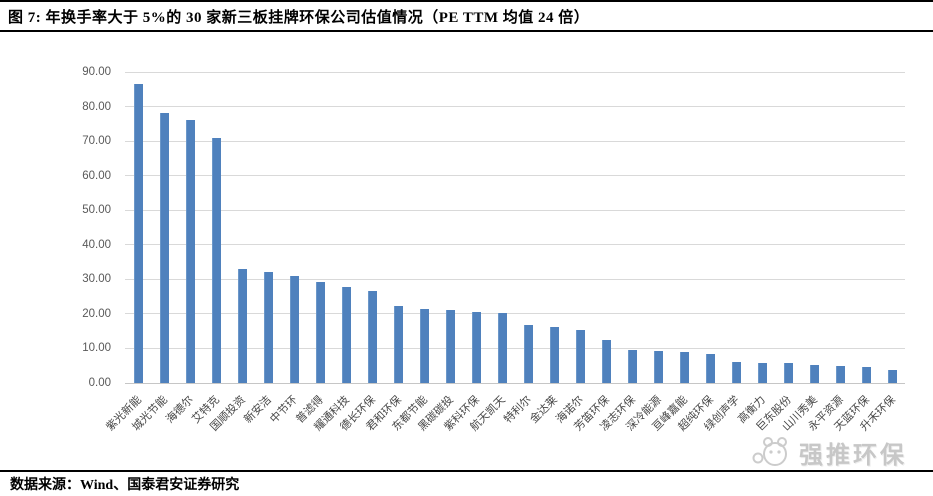 The width and height of the screenshot is (933, 496). What do you see at coordinates (853, 456) in the screenshot?
I see `watermark-text: 强推环保` at bounding box center [853, 456].